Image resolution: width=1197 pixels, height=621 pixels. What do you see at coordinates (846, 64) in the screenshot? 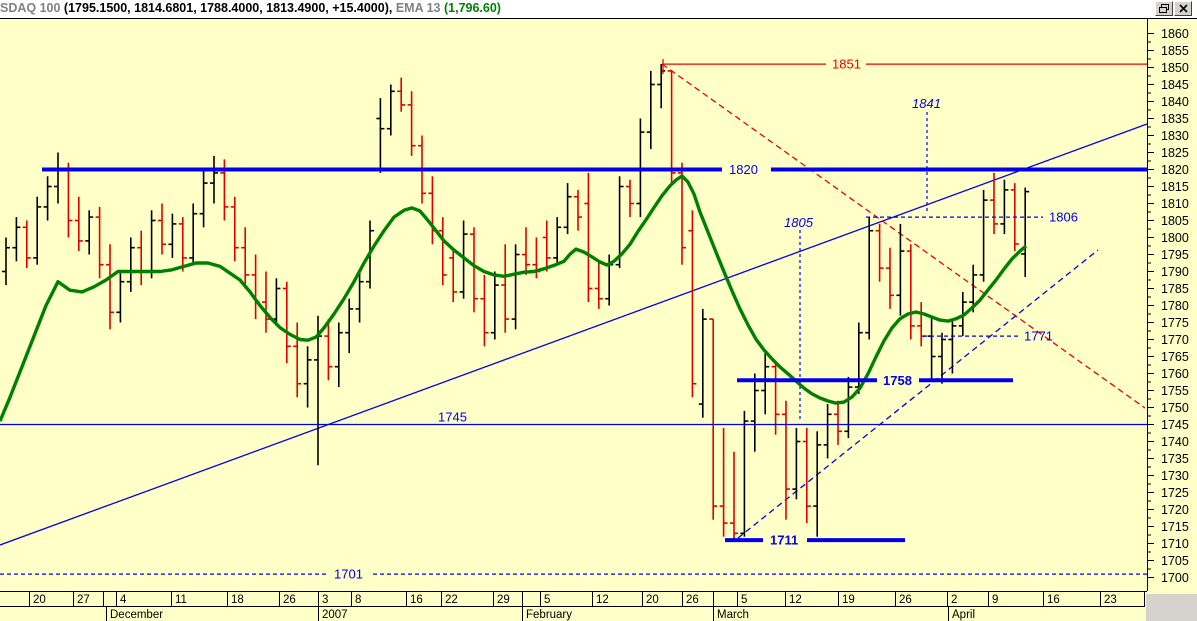
I see `level-label-1851: 1851` at bounding box center [846, 64].